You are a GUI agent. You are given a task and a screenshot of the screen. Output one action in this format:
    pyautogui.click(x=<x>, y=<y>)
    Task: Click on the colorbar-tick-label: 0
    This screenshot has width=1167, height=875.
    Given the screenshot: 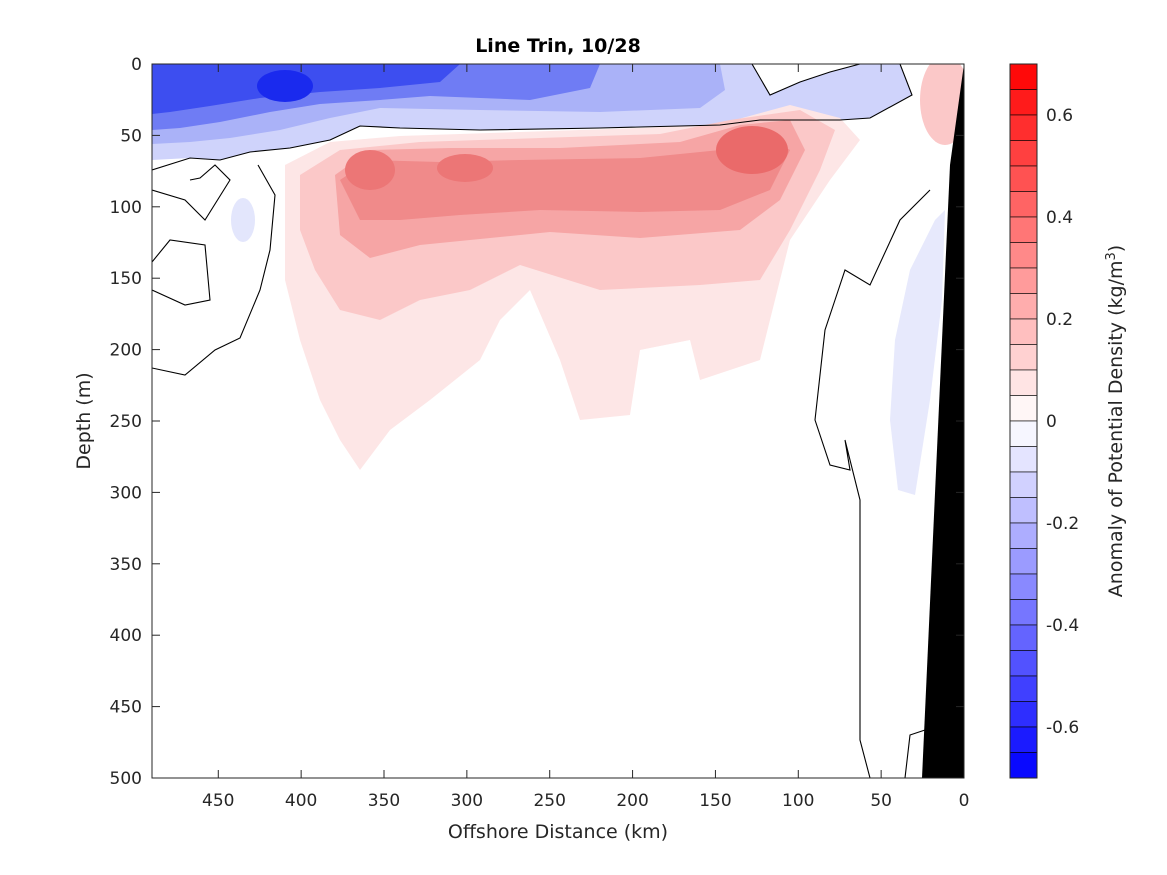 What is the action you would take?
    pyautogui.click(x=1051, y=422)
    